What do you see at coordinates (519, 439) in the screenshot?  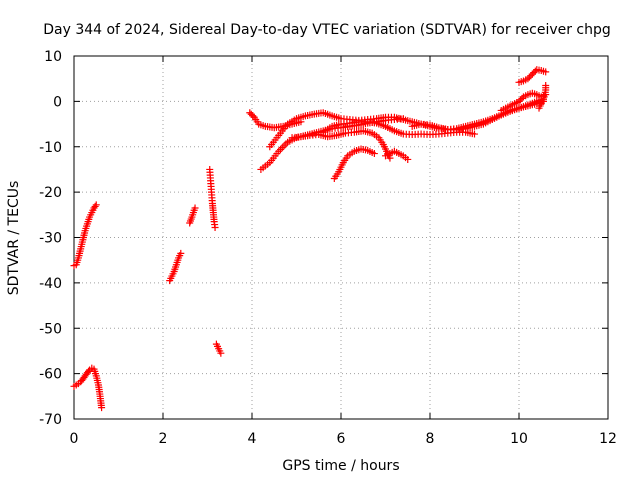 I see `x-tick-label: 10` at bounding box center [519, 439].